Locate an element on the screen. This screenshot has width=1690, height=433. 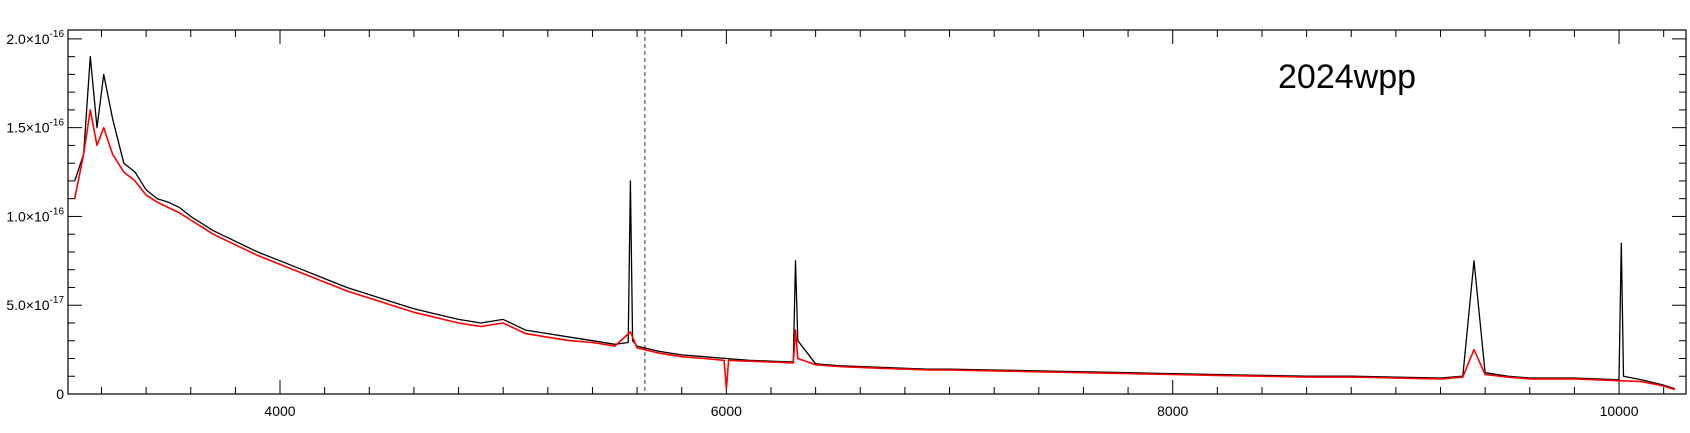
y-tick-label: 1.0×10⁻¹⁶ is located at coordinates (35, 215).